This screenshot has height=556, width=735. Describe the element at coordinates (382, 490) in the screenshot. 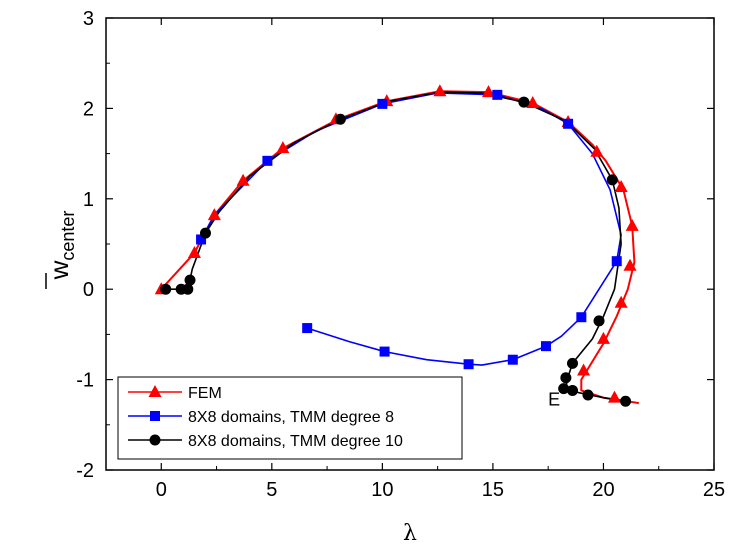

I see `x-tick-label: 10` at that location.